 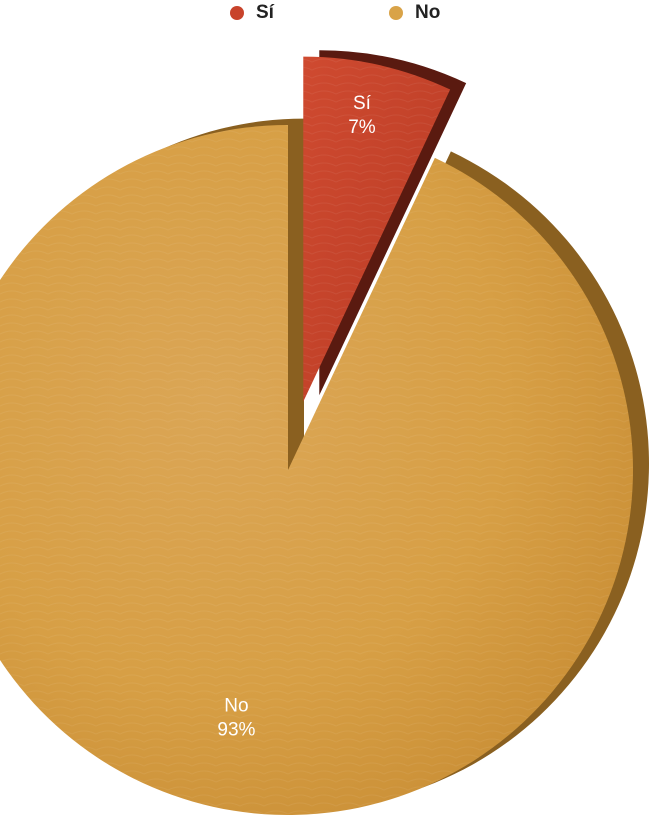 I want to click on chart-legend: Sí No, so click(x=327, y=14).